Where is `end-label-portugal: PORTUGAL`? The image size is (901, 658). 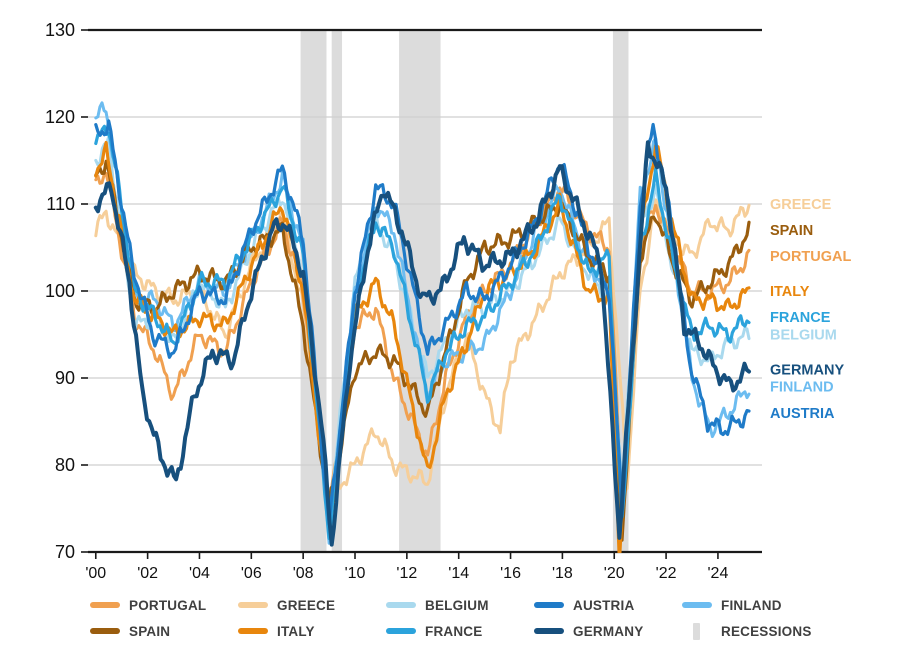 end-label-portugal: PORTUGAL is located at coordinates (811, 257).